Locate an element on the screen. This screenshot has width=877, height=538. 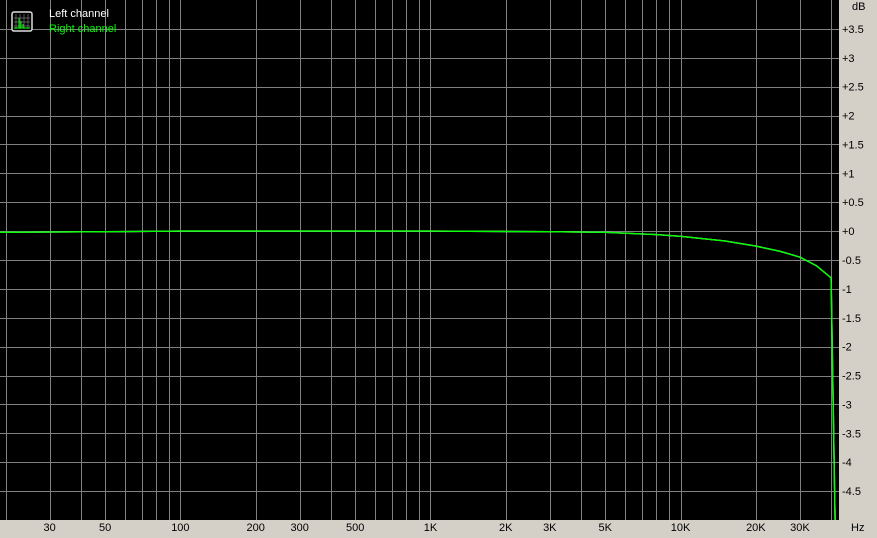
x-tick-label: 20K is located at coordinates (756, 528).